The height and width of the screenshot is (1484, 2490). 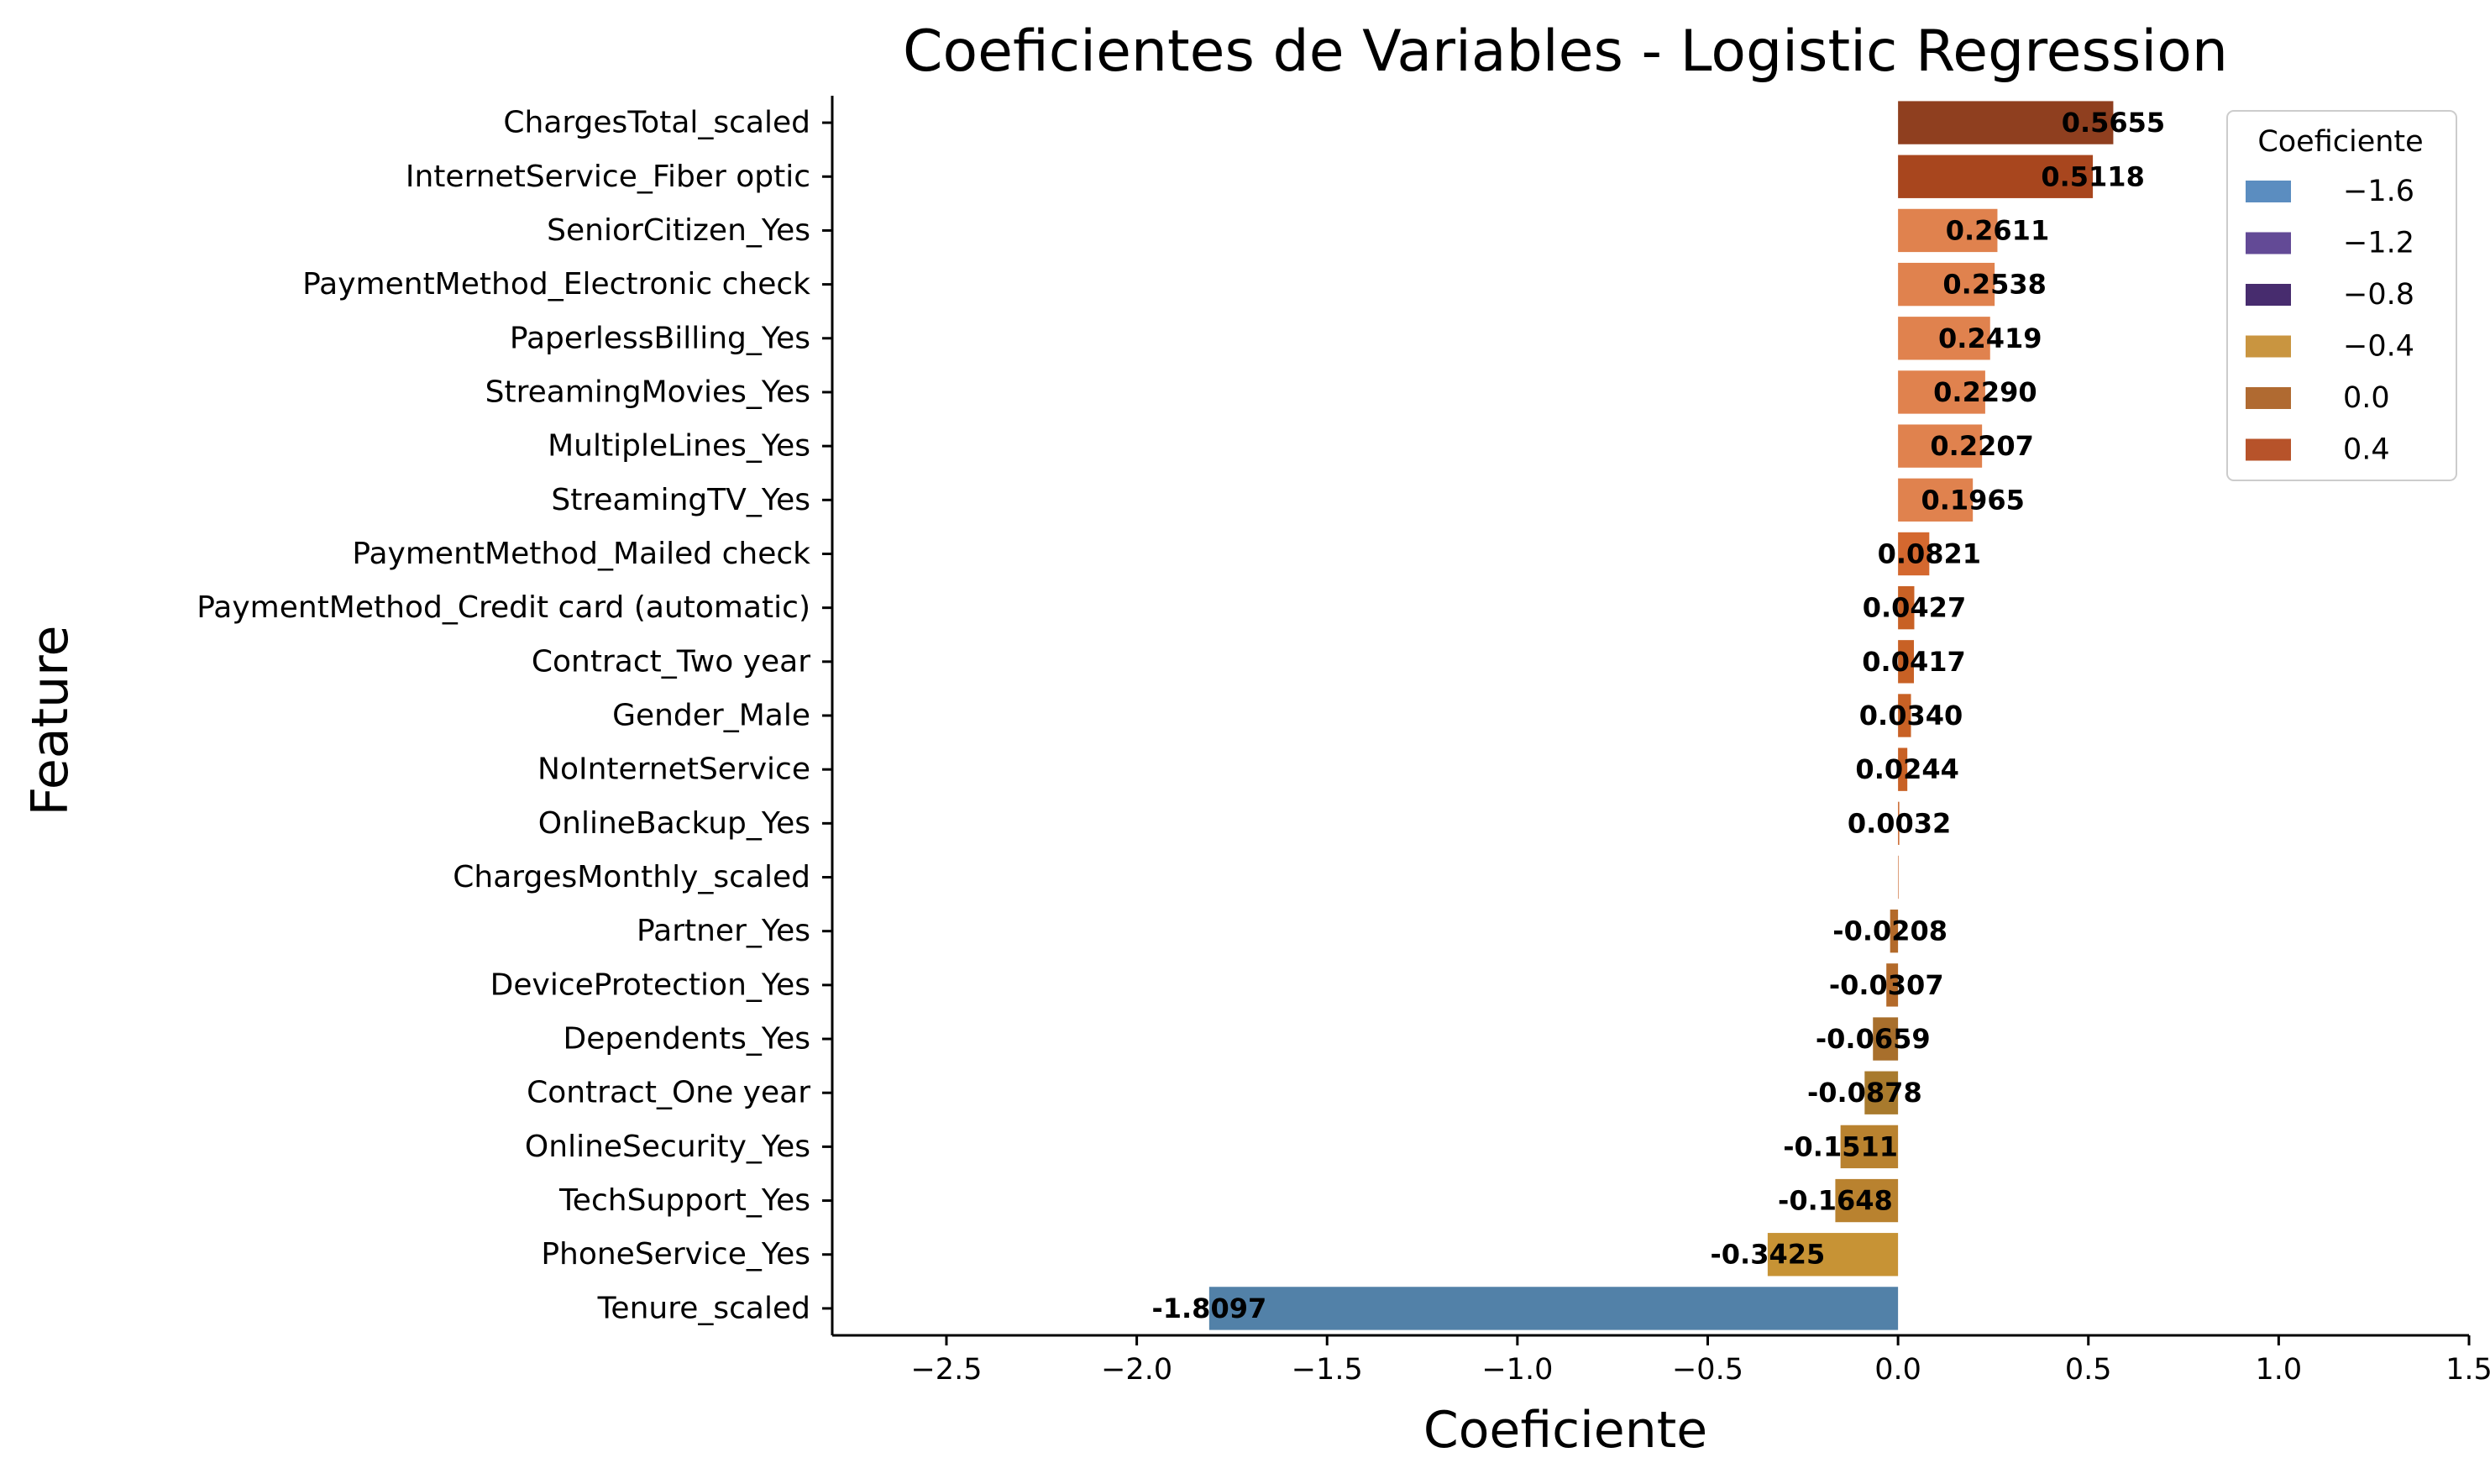 What do you see at coordinates (1835, 1201) in the screenshot?
I see `data-label: -0.1648` at bounding box center [1835, 1201].